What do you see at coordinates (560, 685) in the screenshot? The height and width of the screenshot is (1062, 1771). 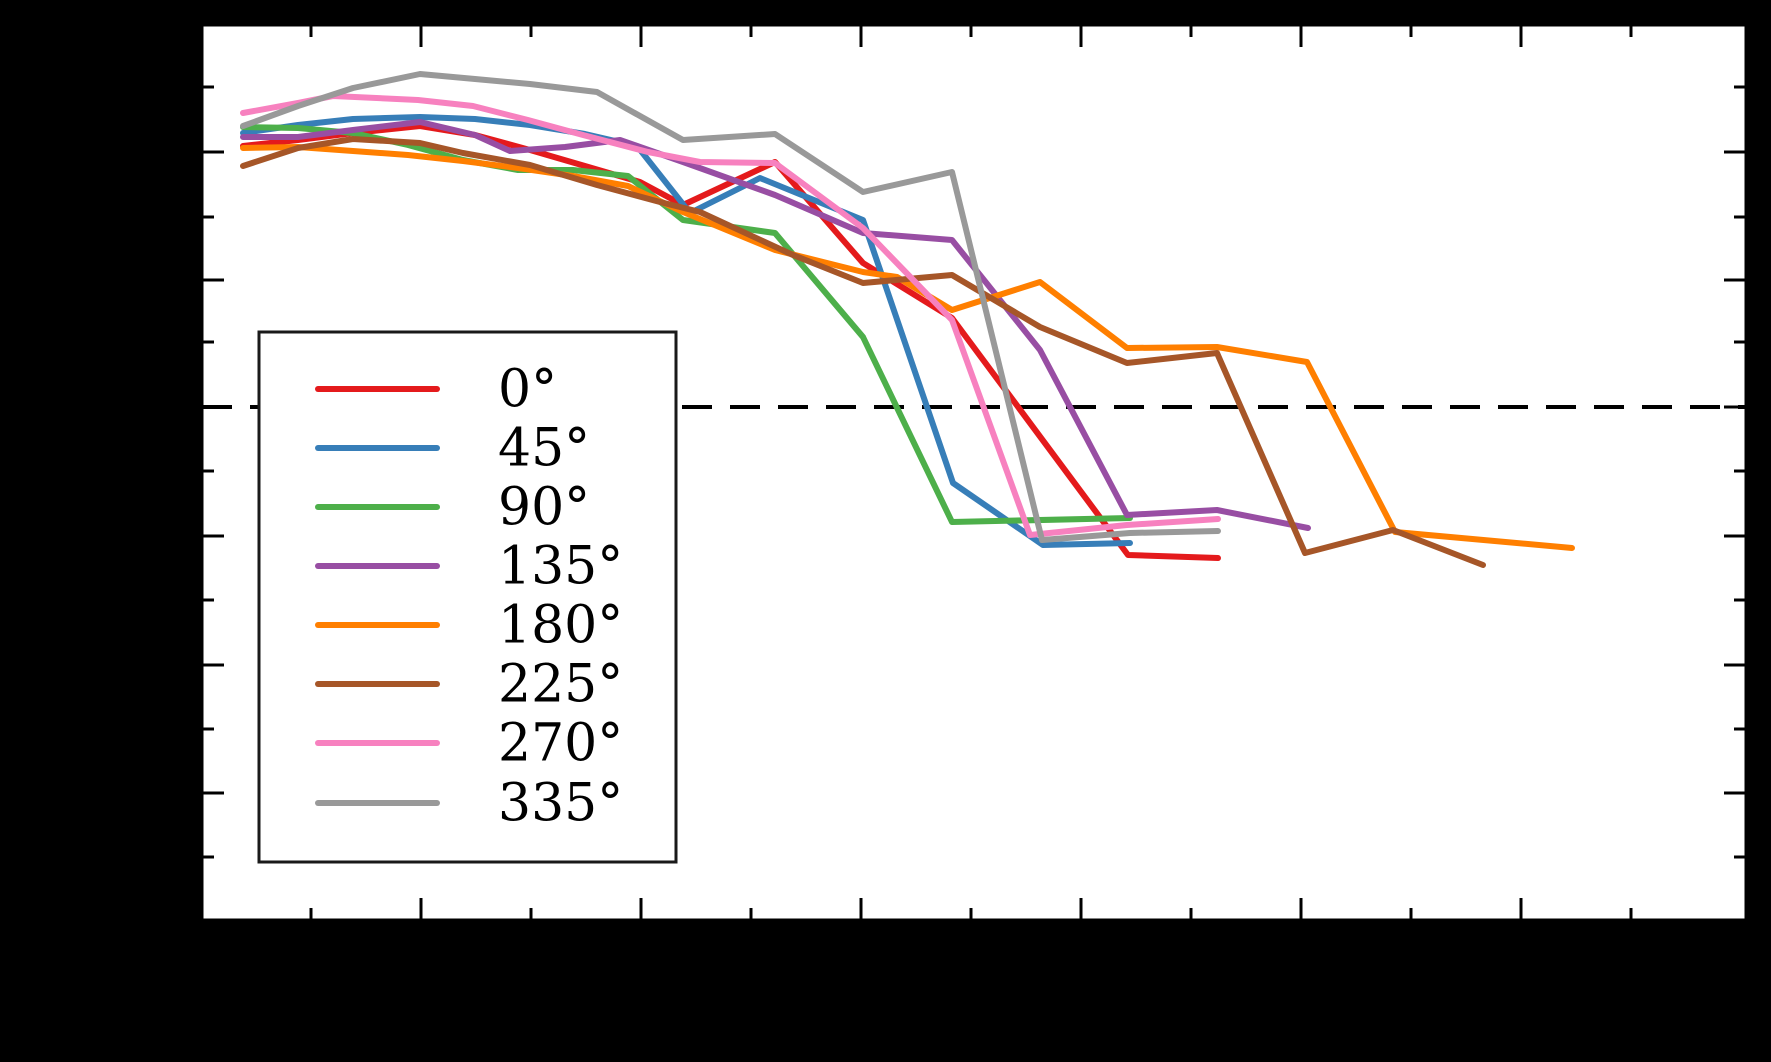 I see `legend-label-225deg: 225°` at bounding box center [560, 685].